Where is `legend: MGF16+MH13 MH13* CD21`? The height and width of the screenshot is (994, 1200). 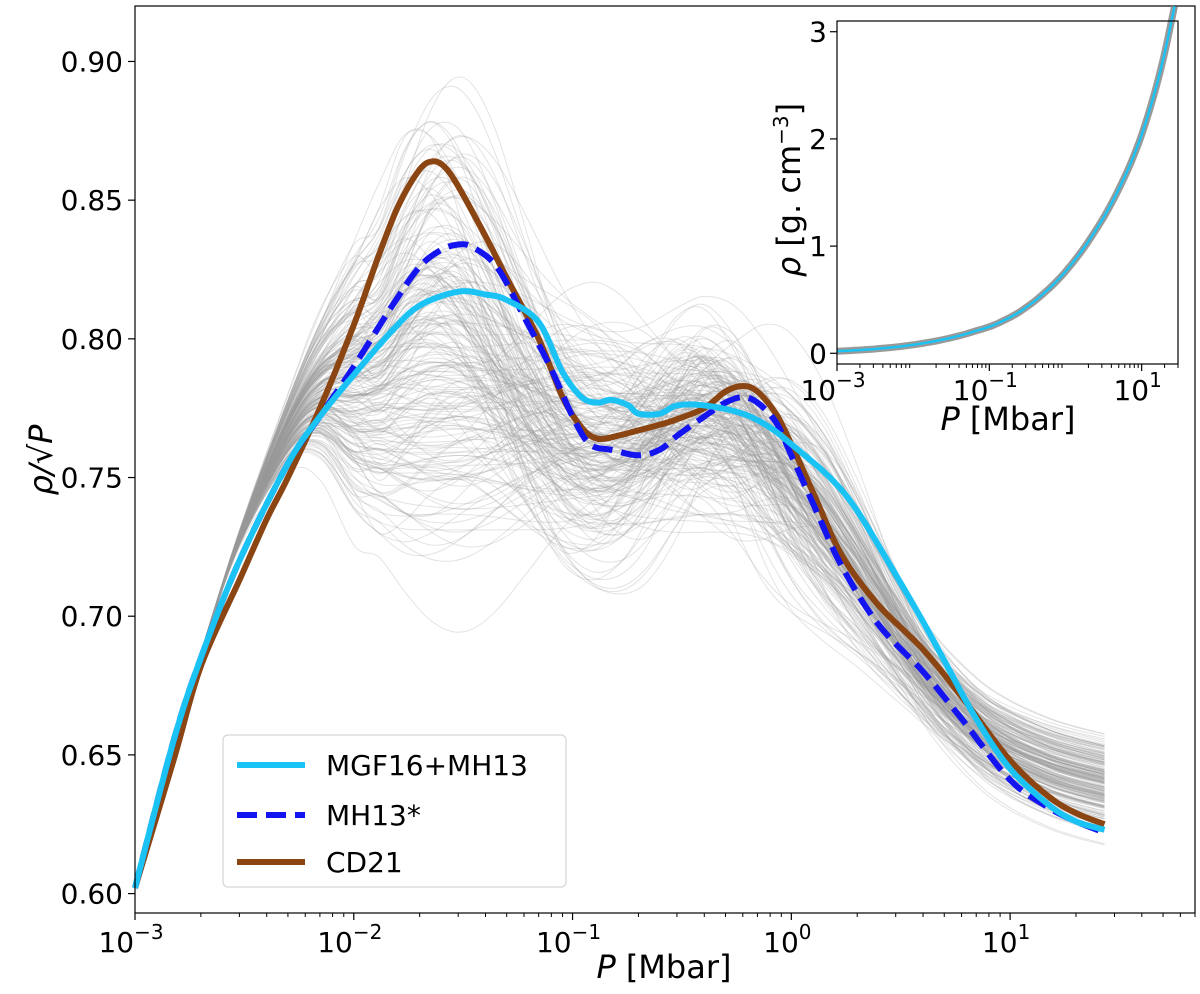
legend: MGF16+MH13 MH13* CD21 is located at coordinates (394, 811).